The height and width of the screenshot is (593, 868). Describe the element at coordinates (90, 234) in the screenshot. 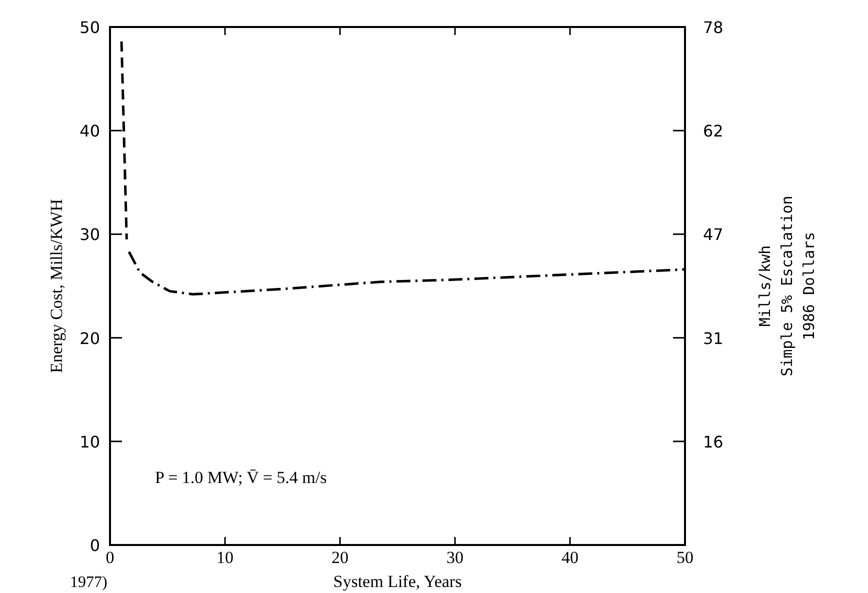

I see `y-tick-label: 30` at that location.